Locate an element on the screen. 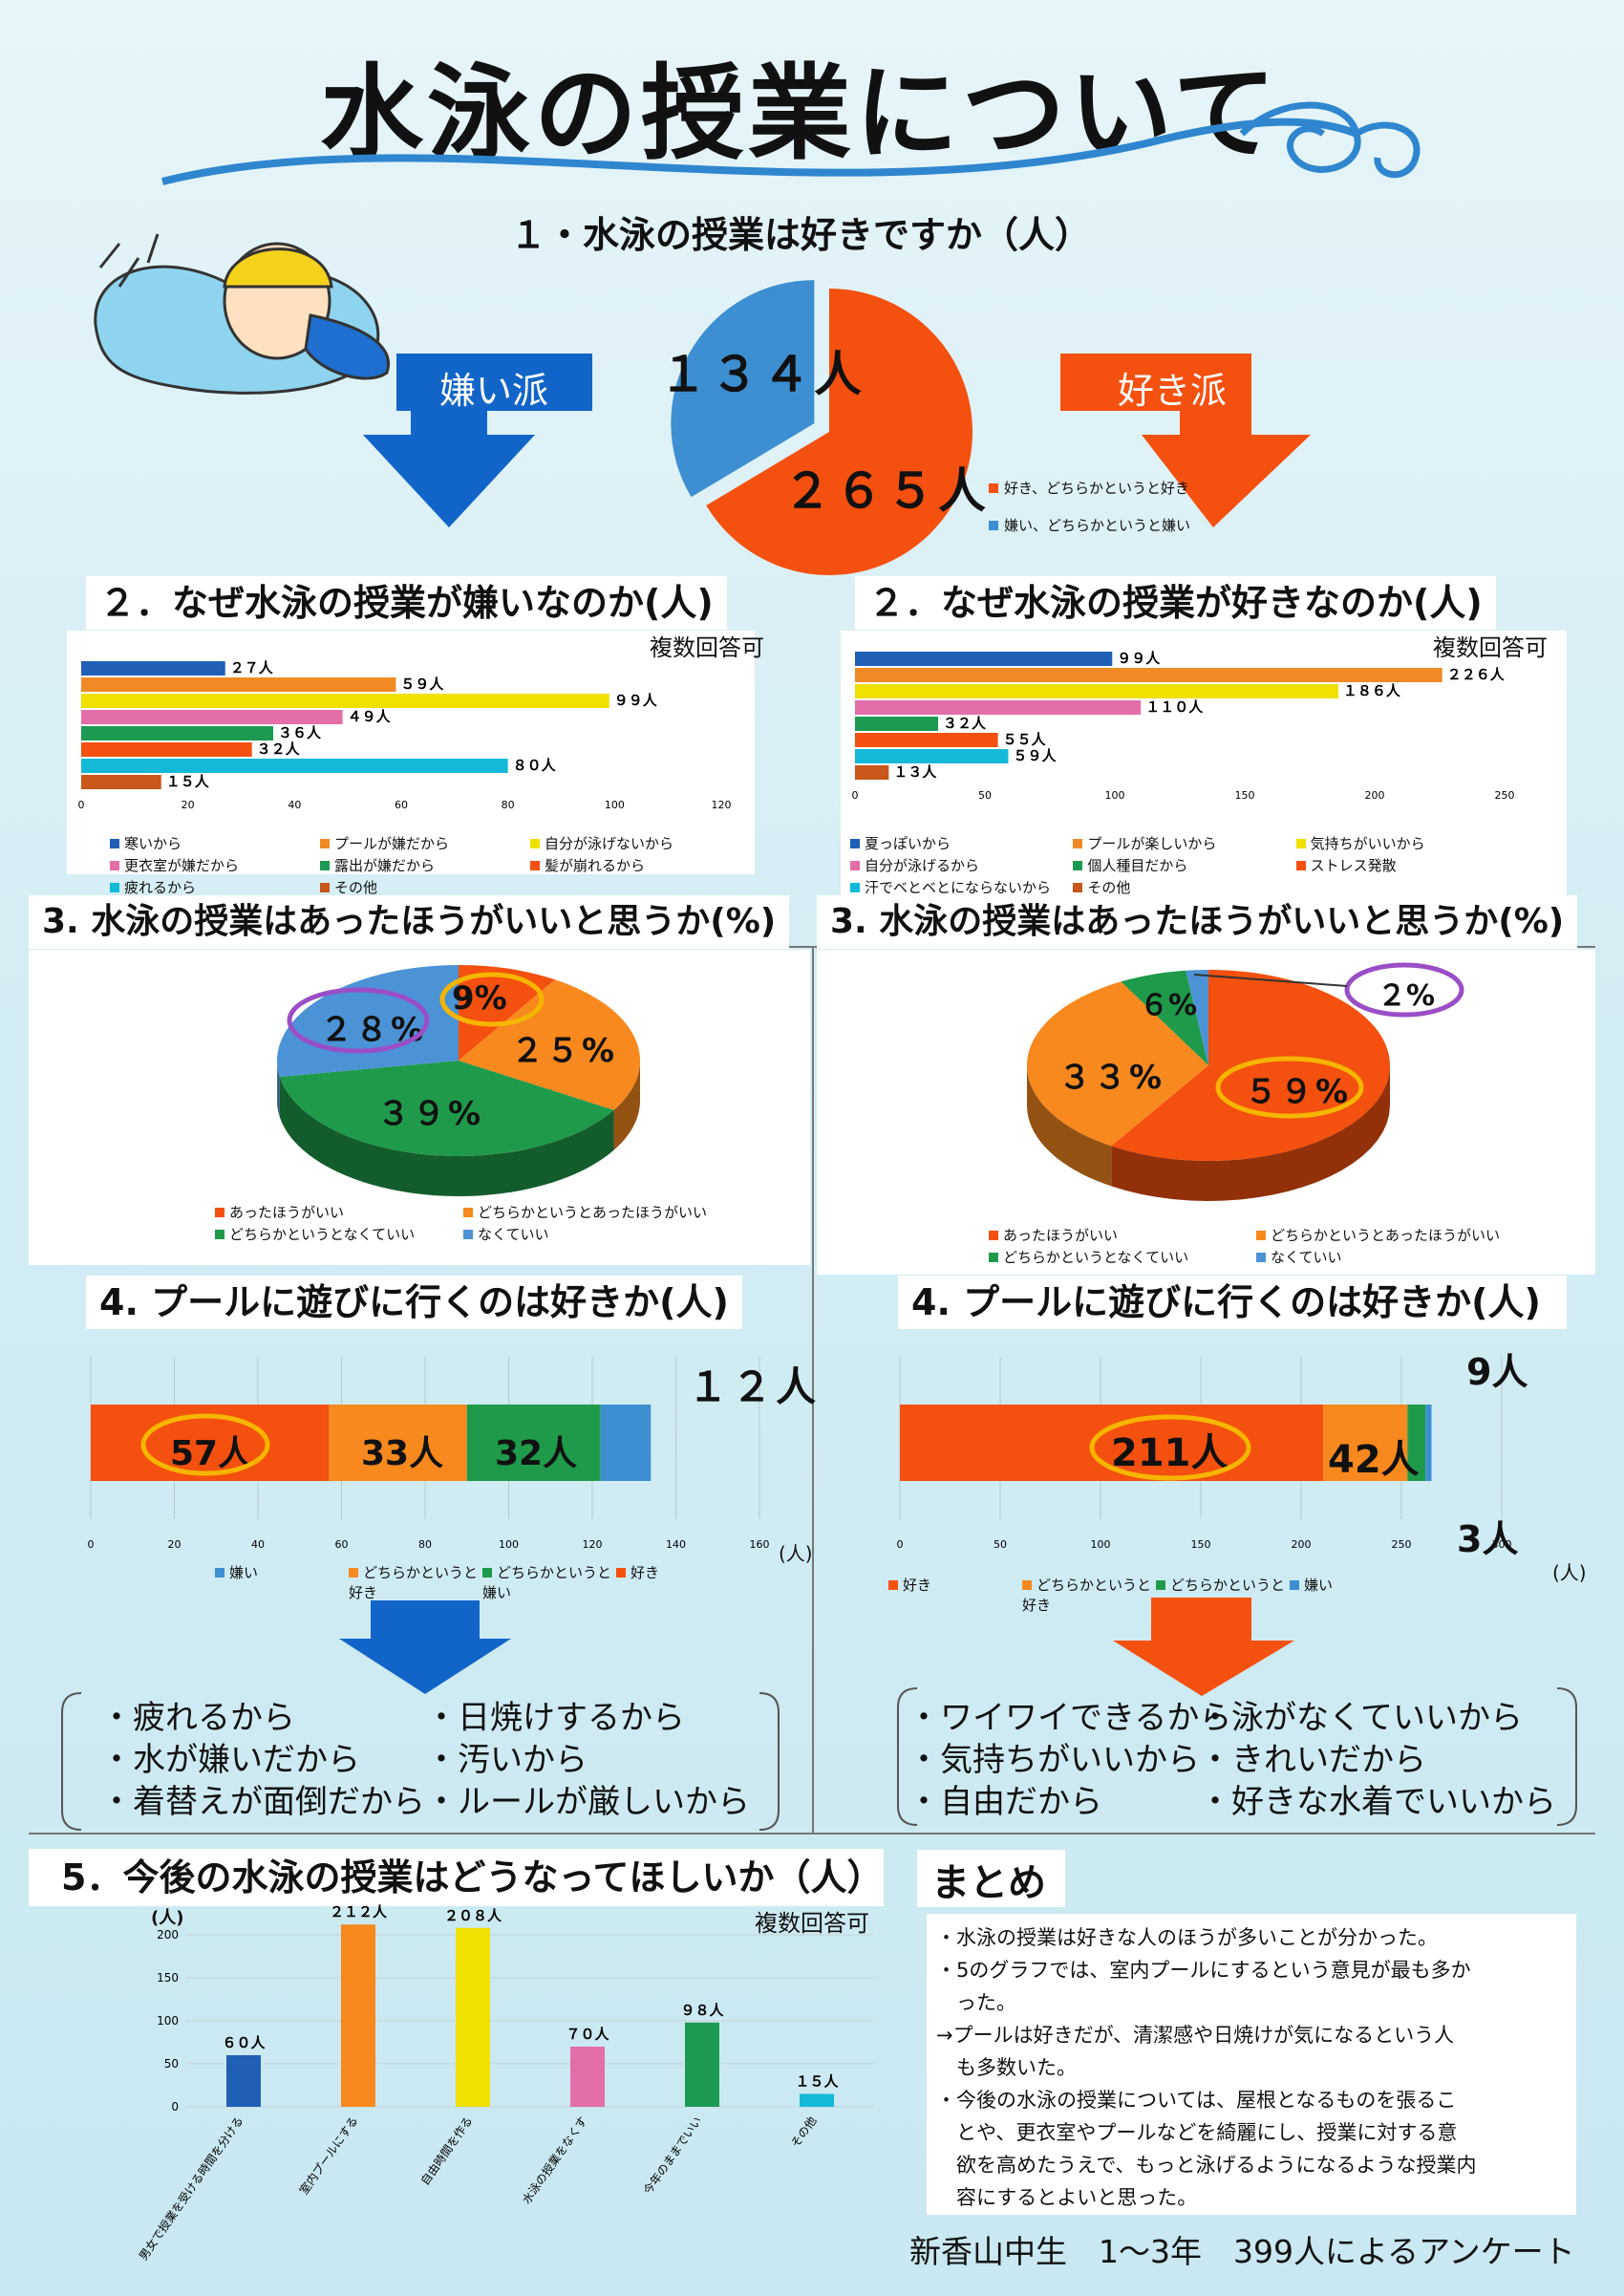  legend-label: 好き is located at coordinates (645, 1573).